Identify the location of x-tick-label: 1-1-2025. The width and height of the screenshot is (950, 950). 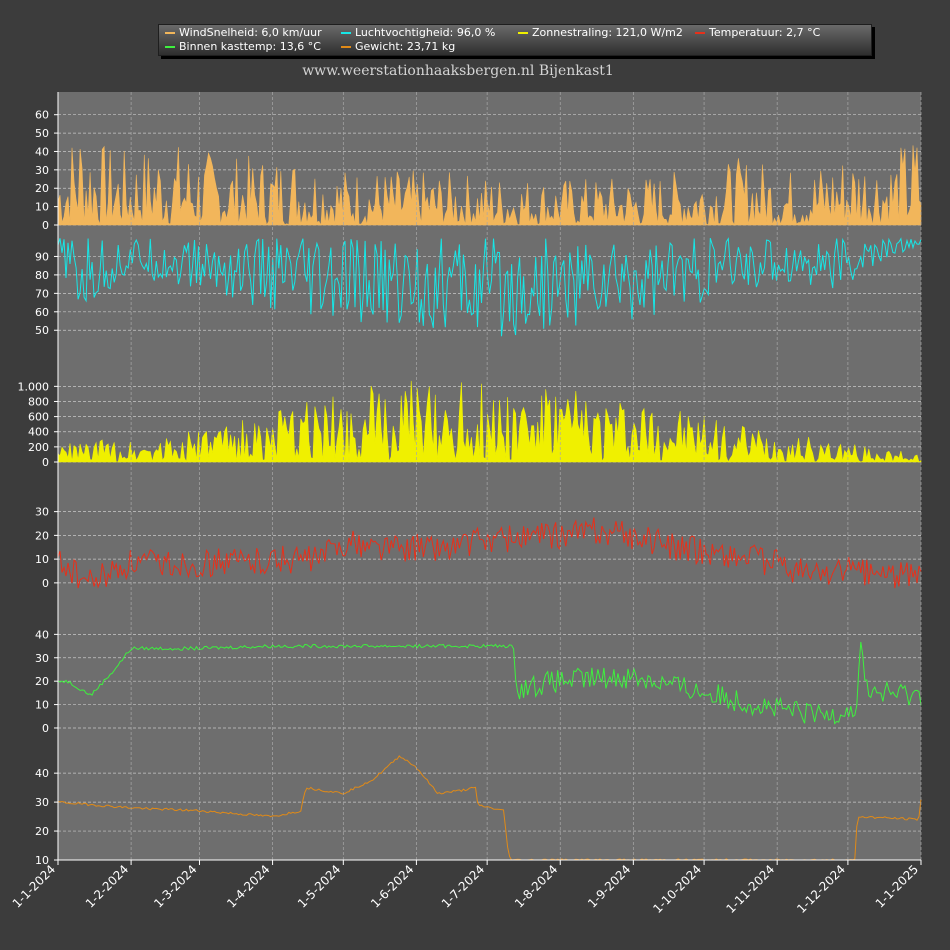
(897, 886).